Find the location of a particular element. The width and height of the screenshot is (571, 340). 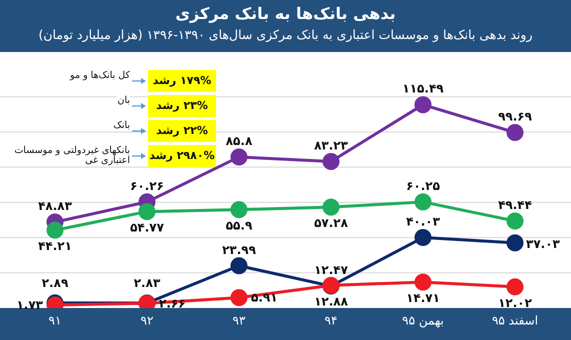

data-label: ۶۰.۲۵ is located at coordinates (423, 185).